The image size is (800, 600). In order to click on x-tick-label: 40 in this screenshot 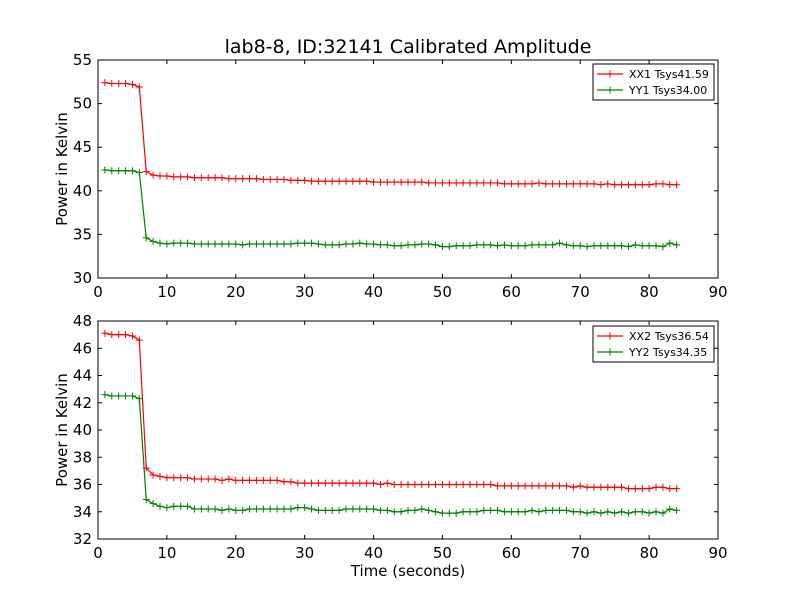, I will do `click(373, 553)`.